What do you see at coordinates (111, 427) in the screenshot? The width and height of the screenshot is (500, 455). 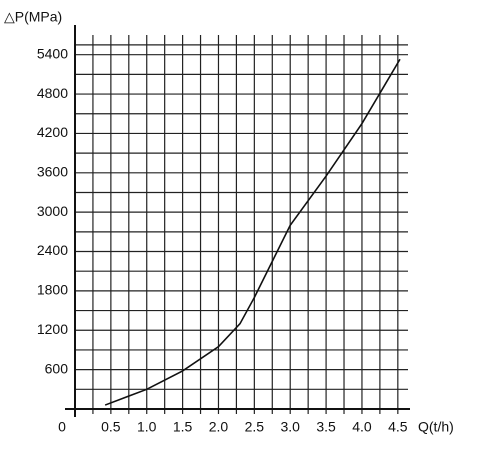 I see `x-tick-label: 0.5` at bounding box center [111, 427].